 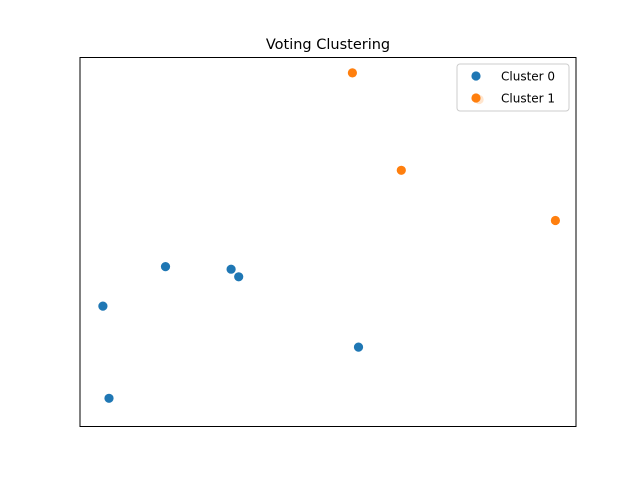 I want to click on chart-title: Voting Clustering, so click(x=328, y=45).